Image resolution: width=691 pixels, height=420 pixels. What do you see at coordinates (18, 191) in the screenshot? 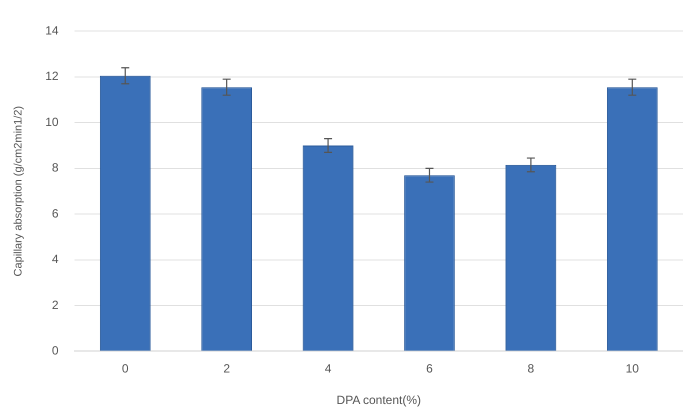
I see `y-axis-title: Capillary absorption (g/cm2min1/2)` at bounding box center [18, 191].